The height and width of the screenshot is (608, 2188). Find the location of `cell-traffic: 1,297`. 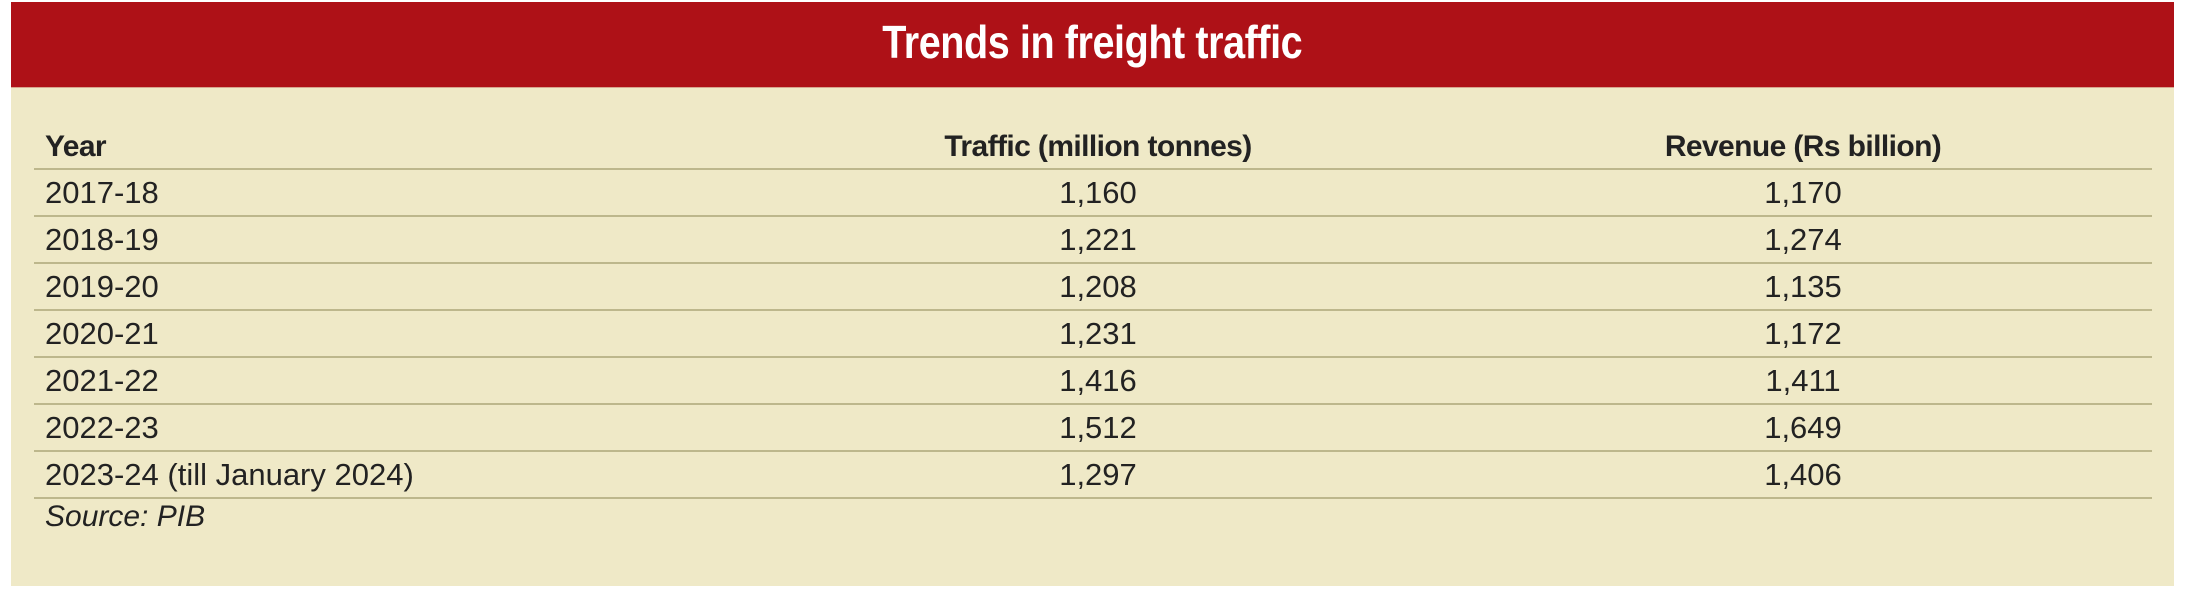

cell-traffic: 1,297 is located at coordinates (1098, 474).